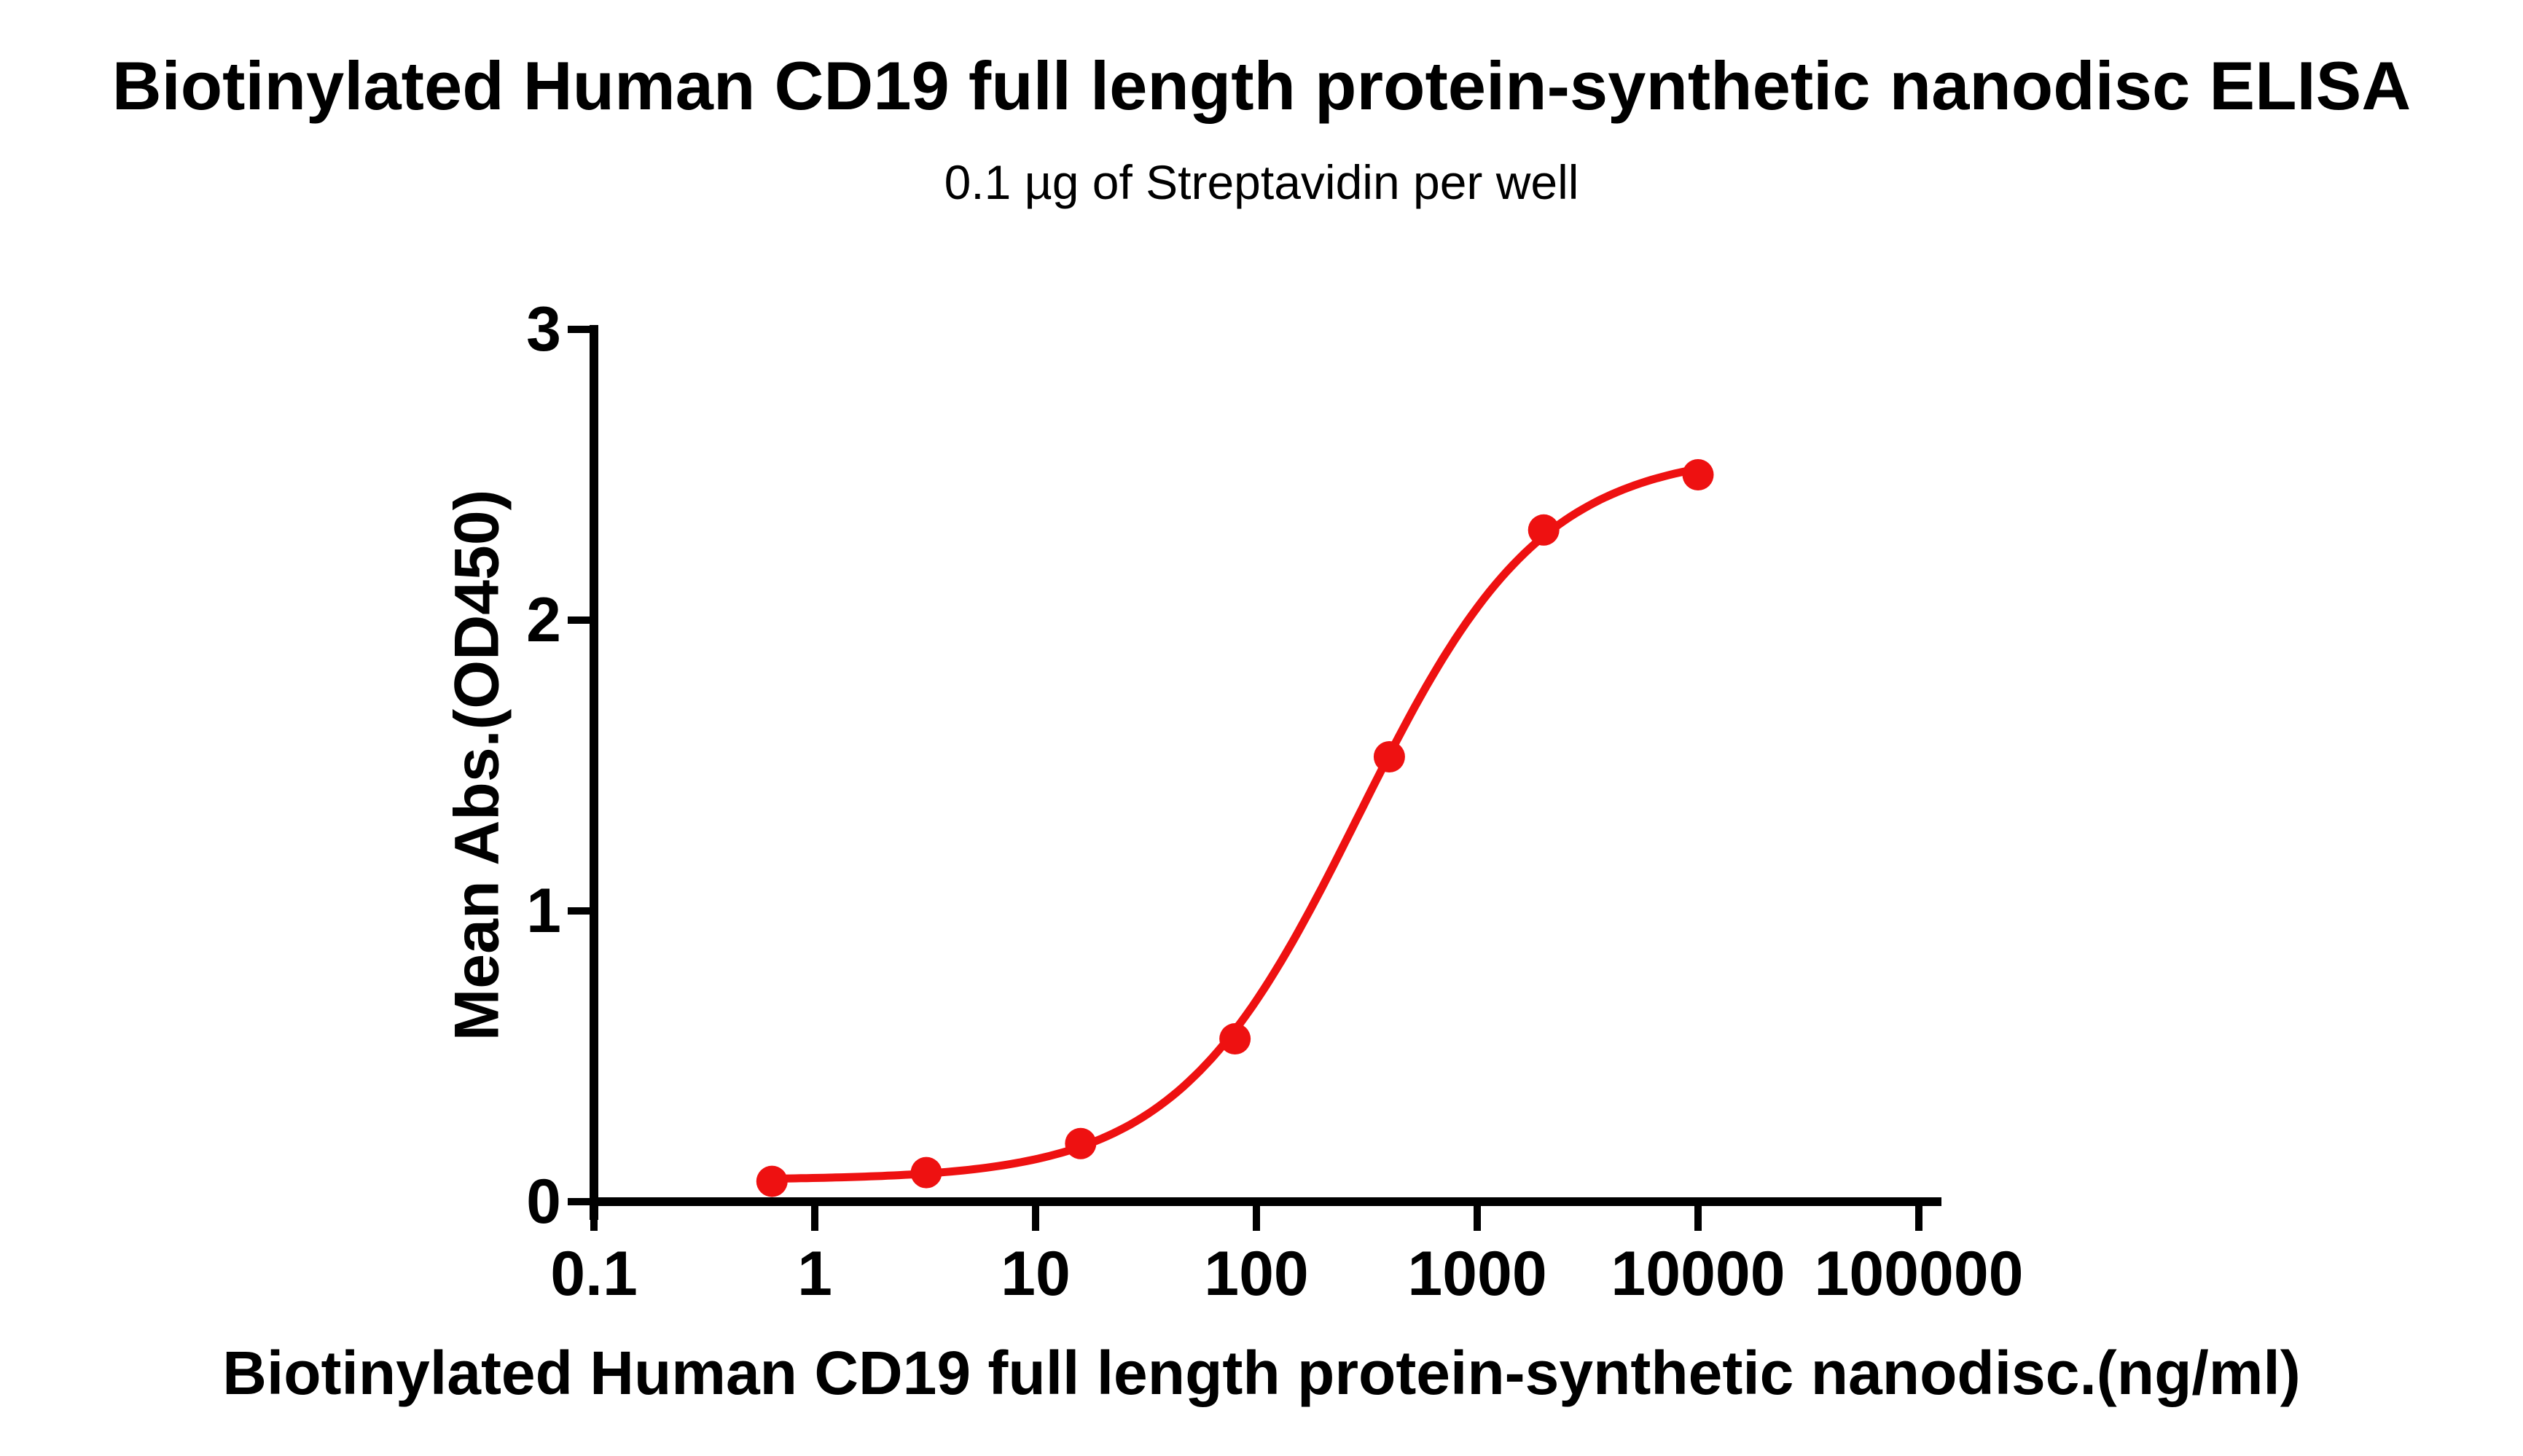 The image size is (2523, 1456). What do you see at coordinates (1261, 182) in the screenshot?
I see `chart-subtitle: 0.1 µg of Streptavidin per well` at bounding box center [1261, 182].